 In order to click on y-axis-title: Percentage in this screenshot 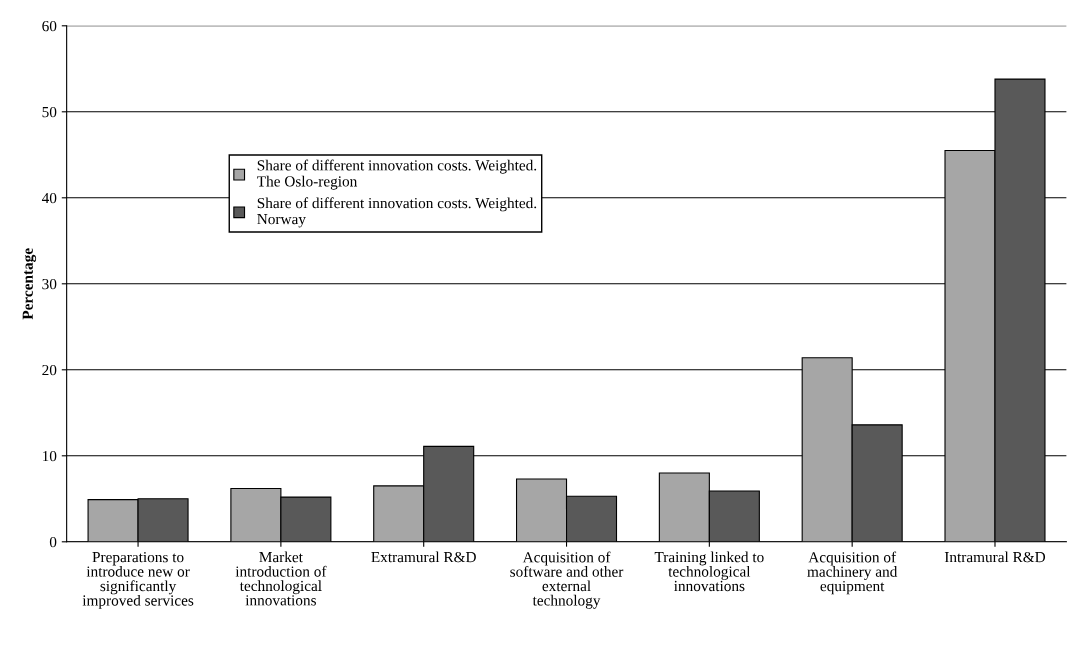, I will do `click(29, 284)`.